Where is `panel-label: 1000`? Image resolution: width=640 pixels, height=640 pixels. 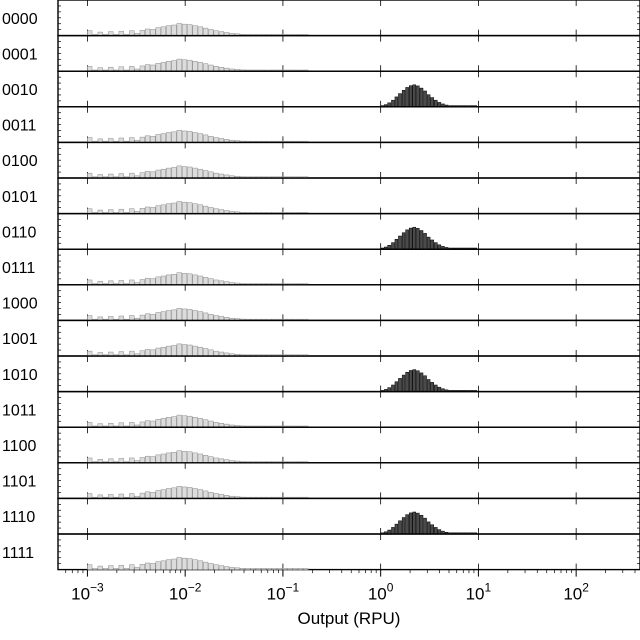
panel-label: 1000 is located at coordinates (20, 304).